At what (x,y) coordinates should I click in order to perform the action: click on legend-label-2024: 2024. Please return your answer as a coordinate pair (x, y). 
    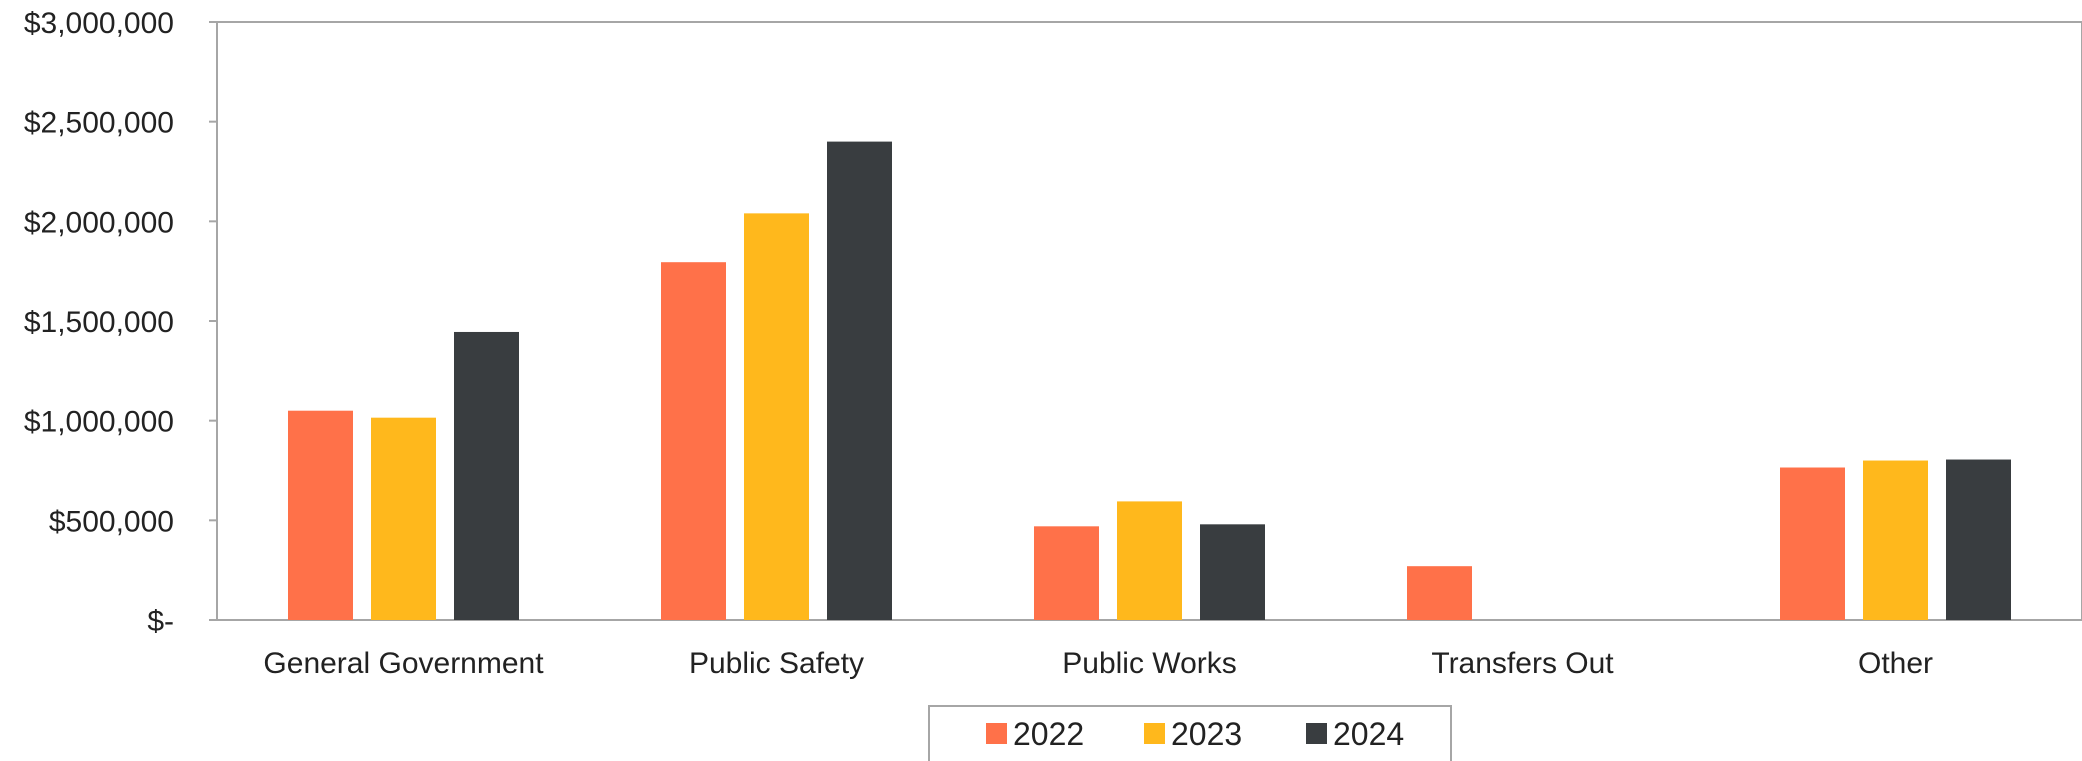
    Looking at the image, I should click on (1368, 734).